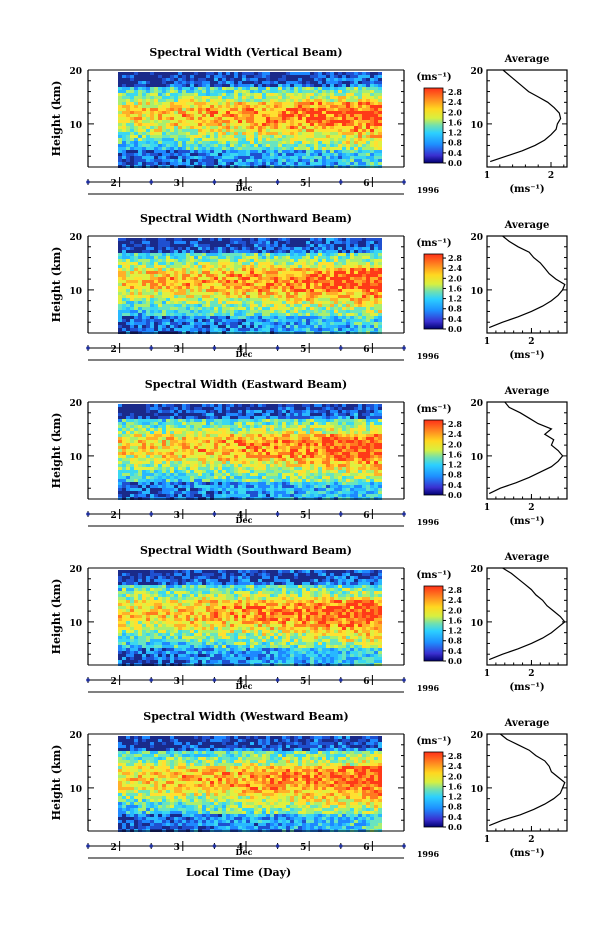 This screenshot has height=931, width=616. Describe the element at coordinates (246, 384) in the screenshot. I see `panel-title: Spectral Width (Eastward Beam)` at that location.